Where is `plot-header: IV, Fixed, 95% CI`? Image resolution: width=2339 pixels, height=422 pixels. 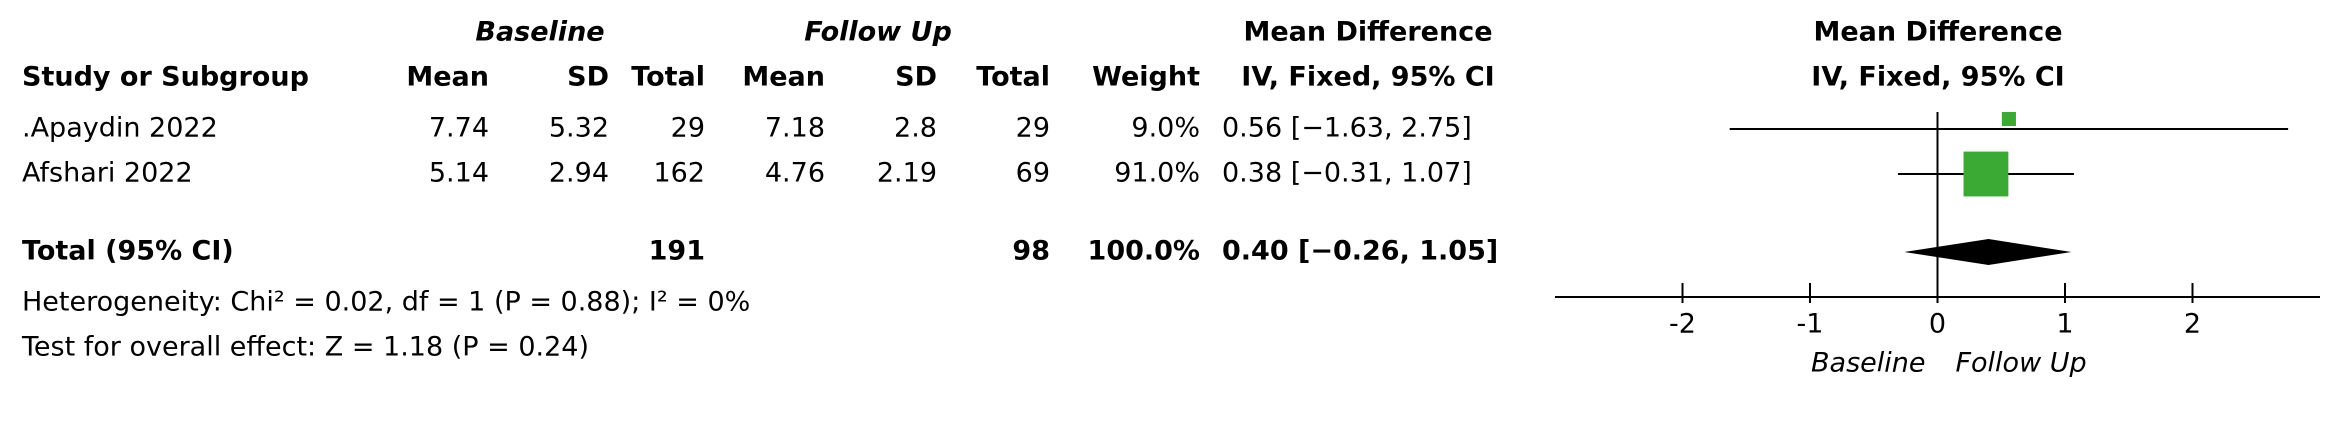
plot-header: IV, Fixed, 95% CI is located at coordinates (1937, 77).